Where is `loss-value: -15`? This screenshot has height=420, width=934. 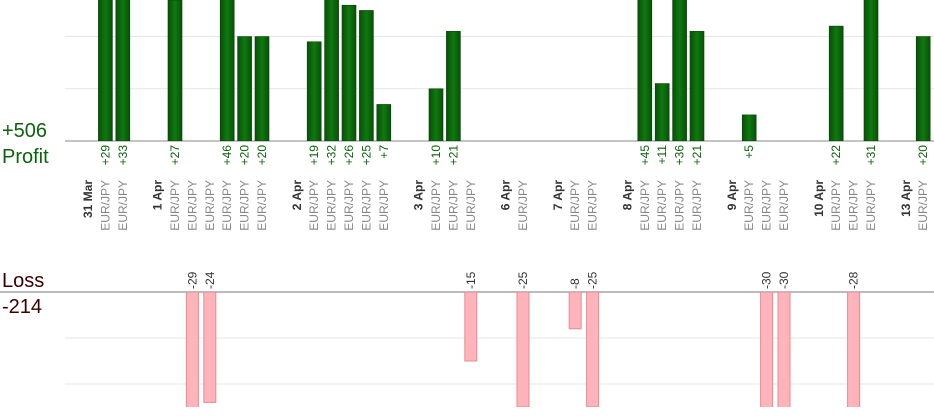
loss-value: -15 is located at coordinates (471, 280).